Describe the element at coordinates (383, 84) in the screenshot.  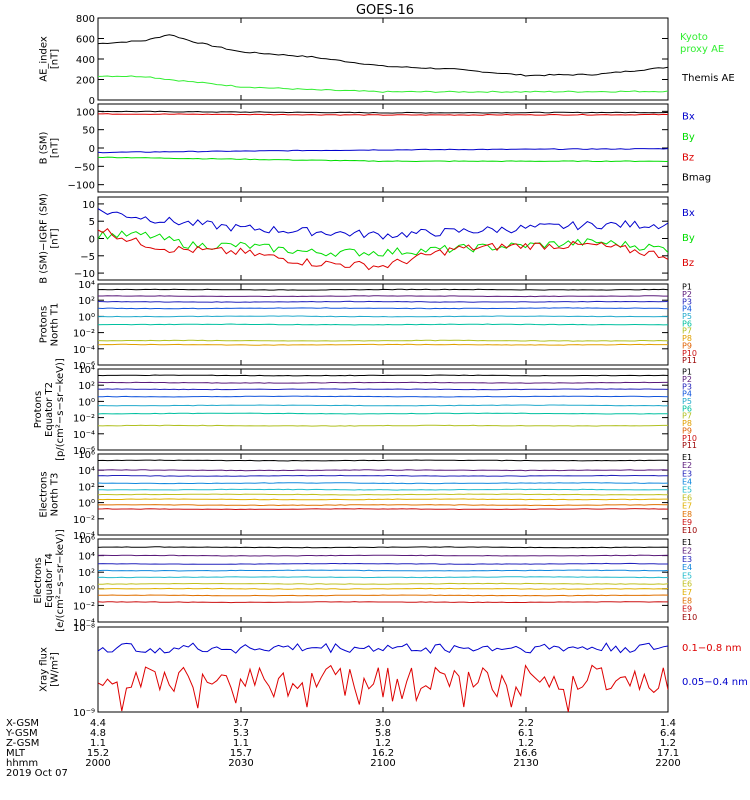
I see `series-line-kyoto-proxy-ae` at that location.